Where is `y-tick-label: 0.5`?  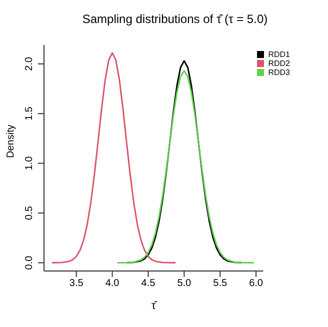 y-tick-label: 0.5 is located at coordinates (29, 213).